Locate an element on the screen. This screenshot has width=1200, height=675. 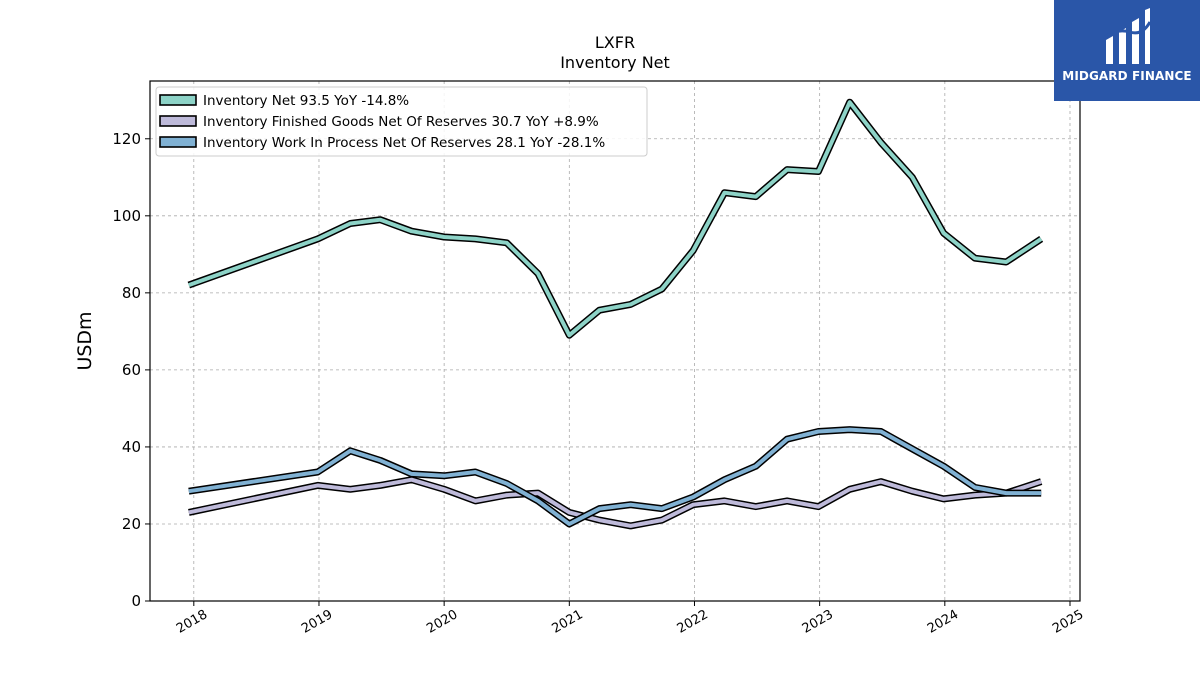
x-tick-label: 2022 is located at coordinates (693, 622).